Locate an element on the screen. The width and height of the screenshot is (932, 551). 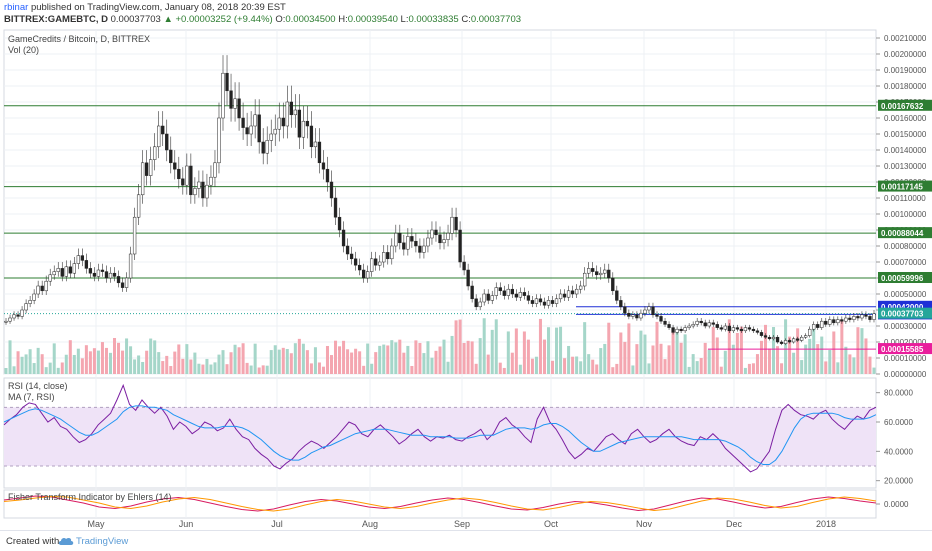
fisher-tick-label: 0.0000 is located at coordinates (896, 504).